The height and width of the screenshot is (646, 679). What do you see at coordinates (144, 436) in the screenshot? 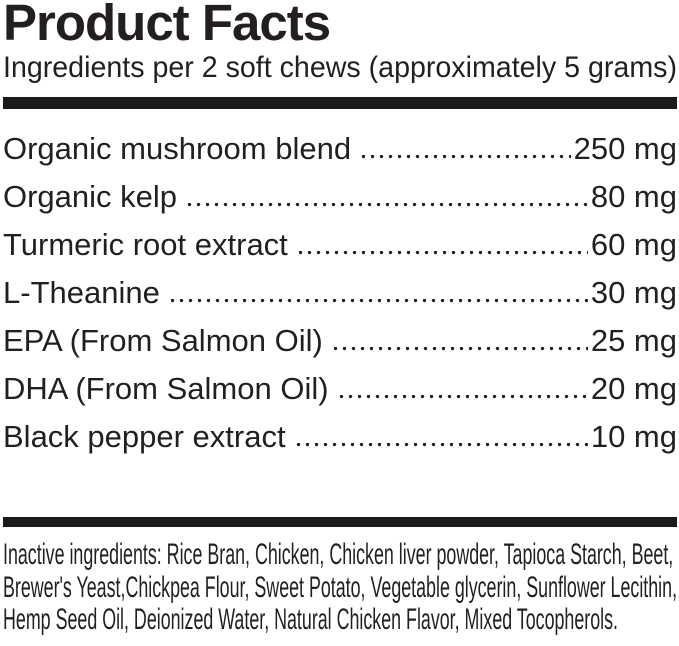
I see `ingredient-name: Black pepper extract` at bounding box center [144, 436].